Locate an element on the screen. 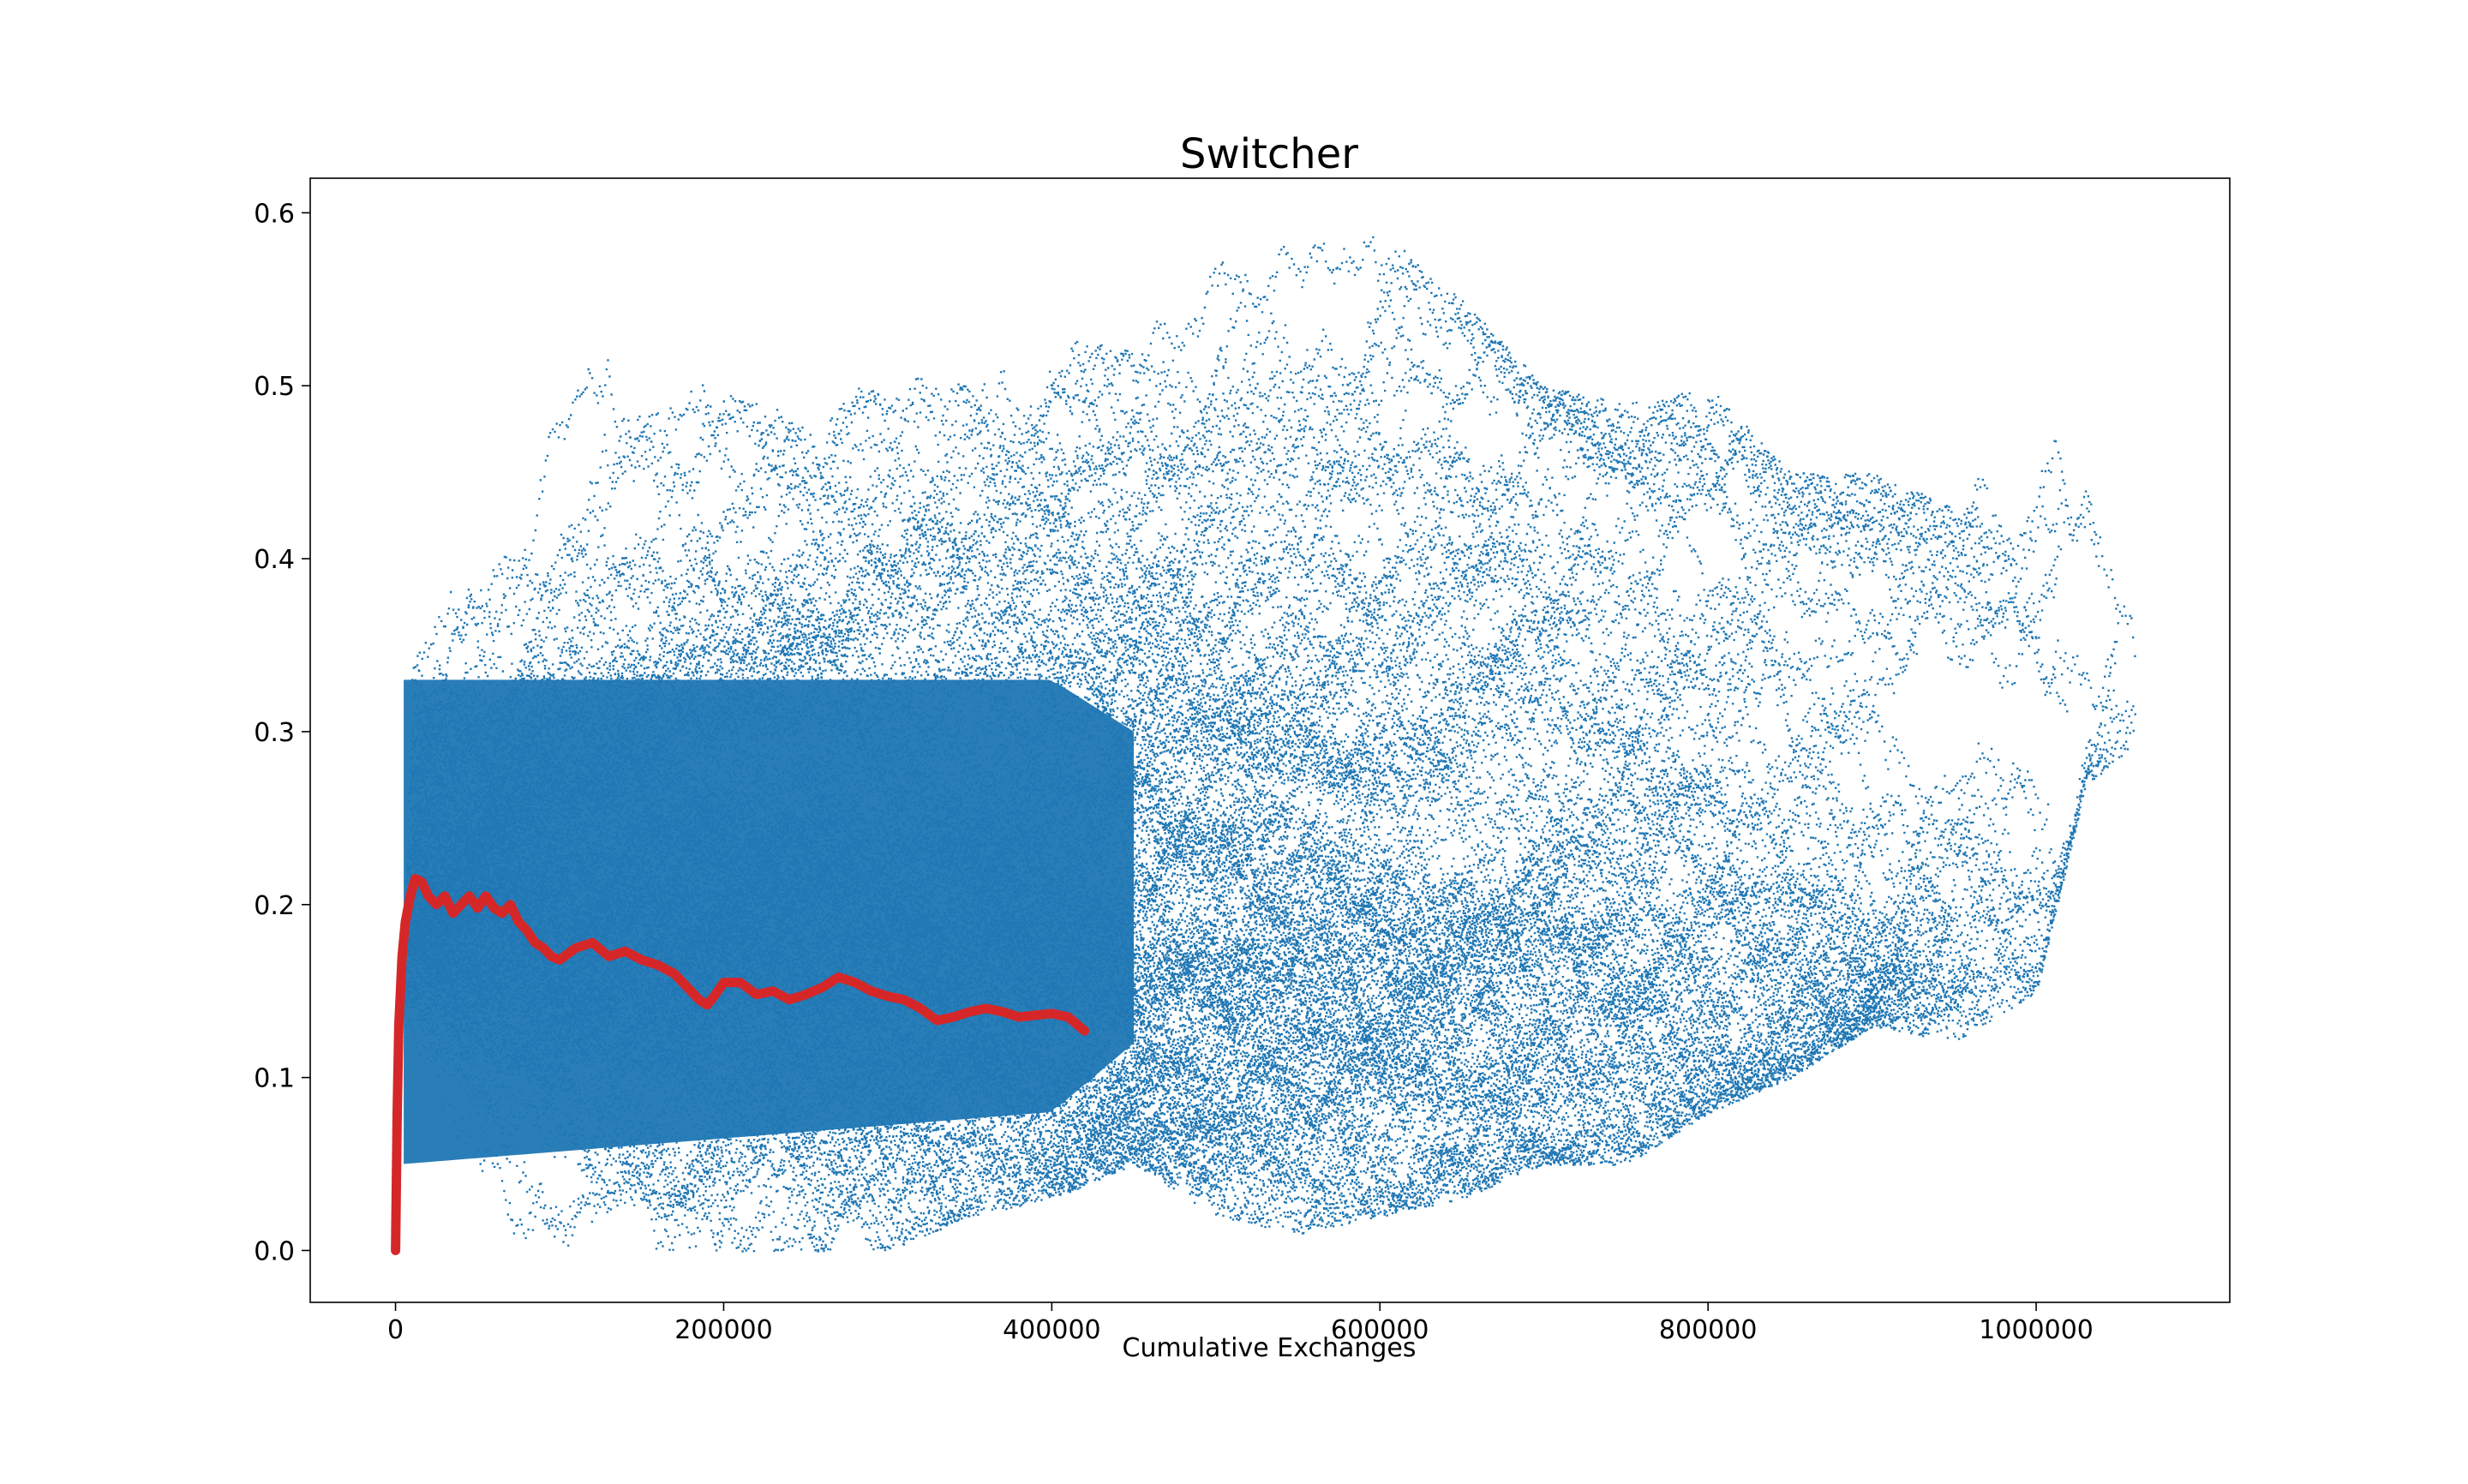 The height and width of the screenshot is (1484, 2468). y-tick-label: 0.5 is located at coordinates (274, 387).